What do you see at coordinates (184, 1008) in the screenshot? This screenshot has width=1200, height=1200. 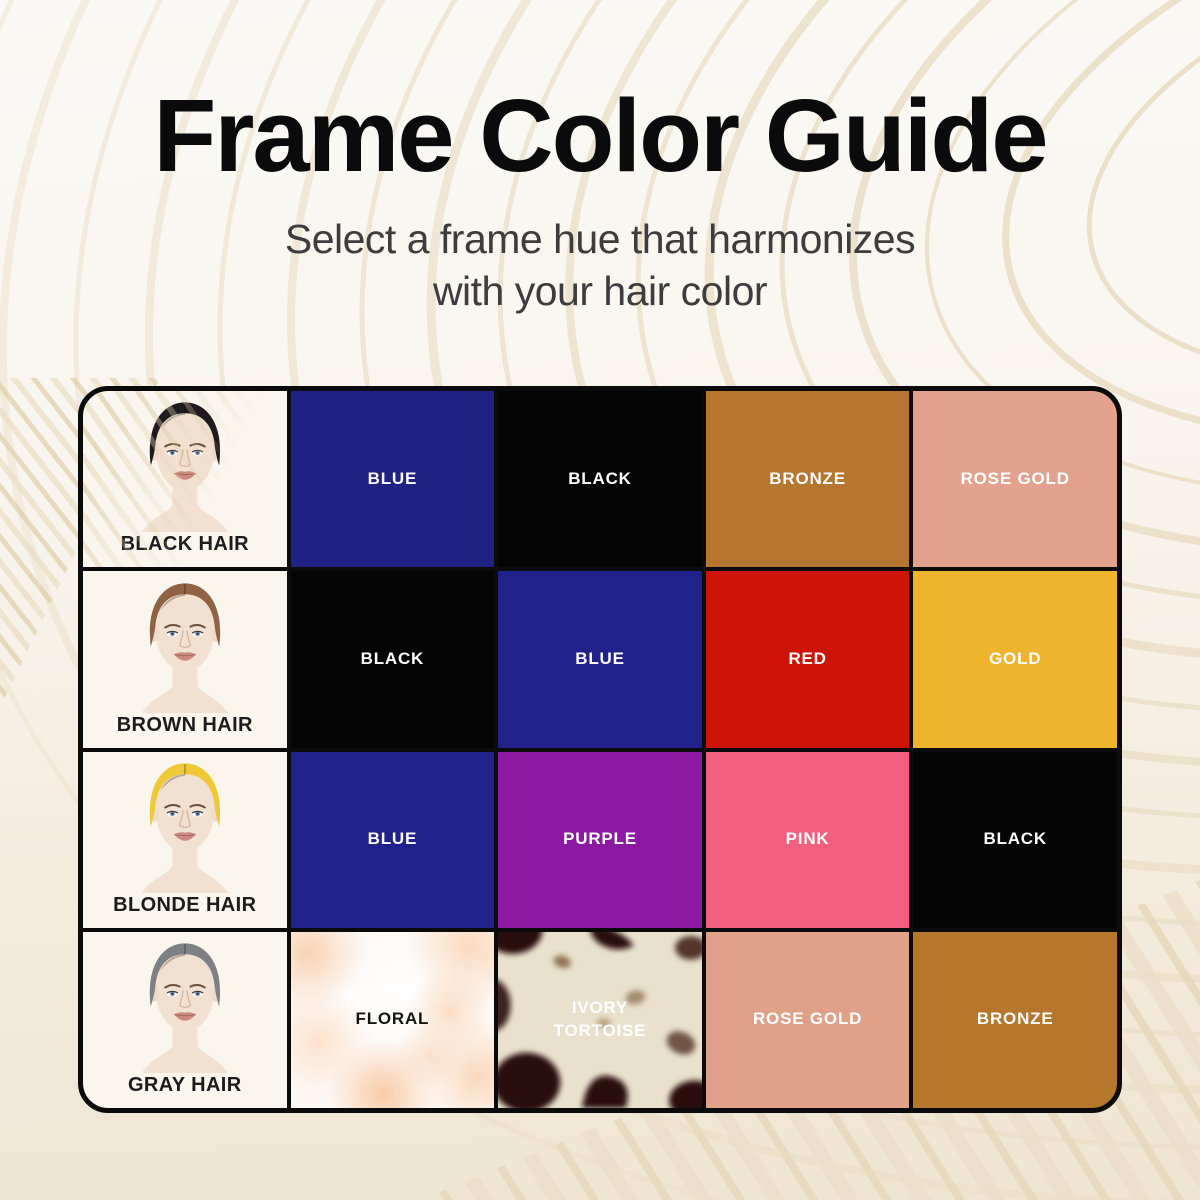 I see `face-illustration-gray-hair` at bounding box center [184, 1008].